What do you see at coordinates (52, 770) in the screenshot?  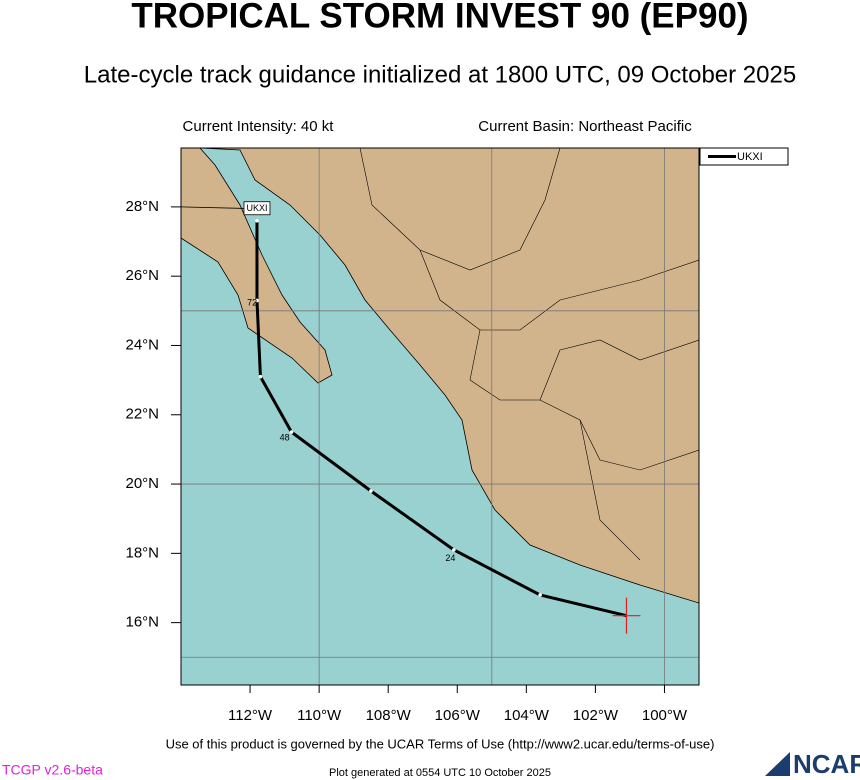 I see `version: TCGP v2.6-beta` at bounding box center [52, 770].